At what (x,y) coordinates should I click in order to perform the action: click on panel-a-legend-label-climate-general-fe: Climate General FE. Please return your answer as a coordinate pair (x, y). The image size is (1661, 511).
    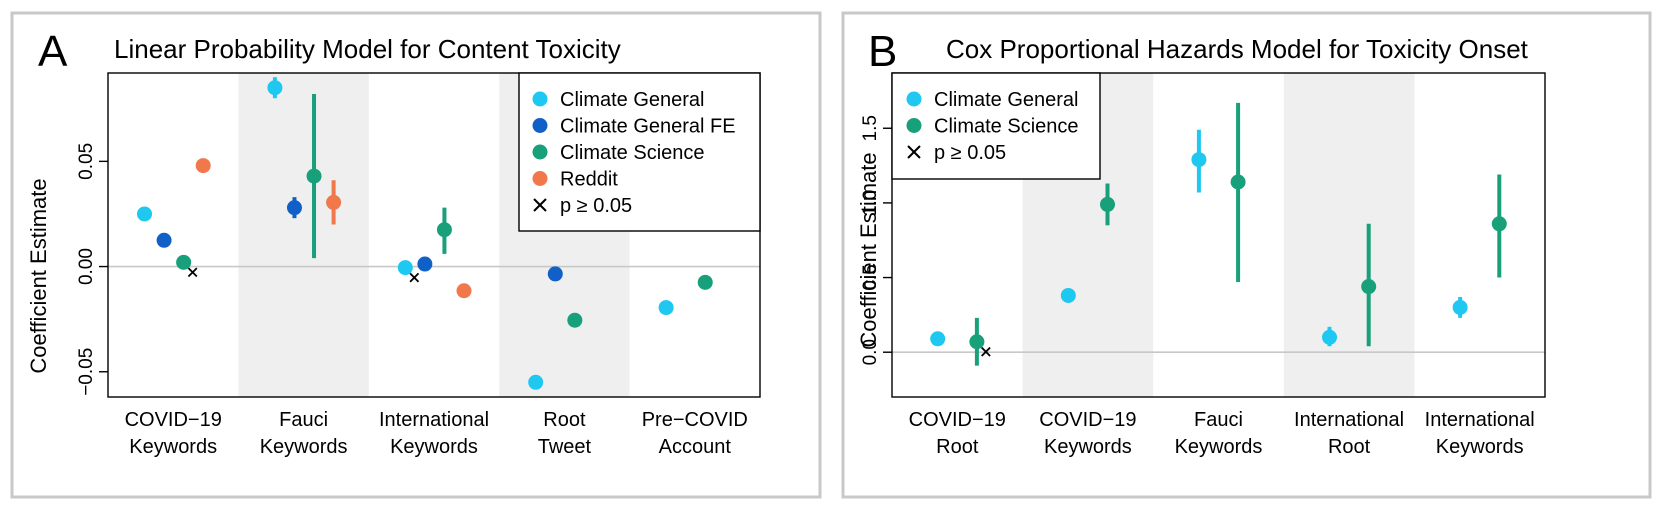
    Looking at the image, I should click on (648, 127).